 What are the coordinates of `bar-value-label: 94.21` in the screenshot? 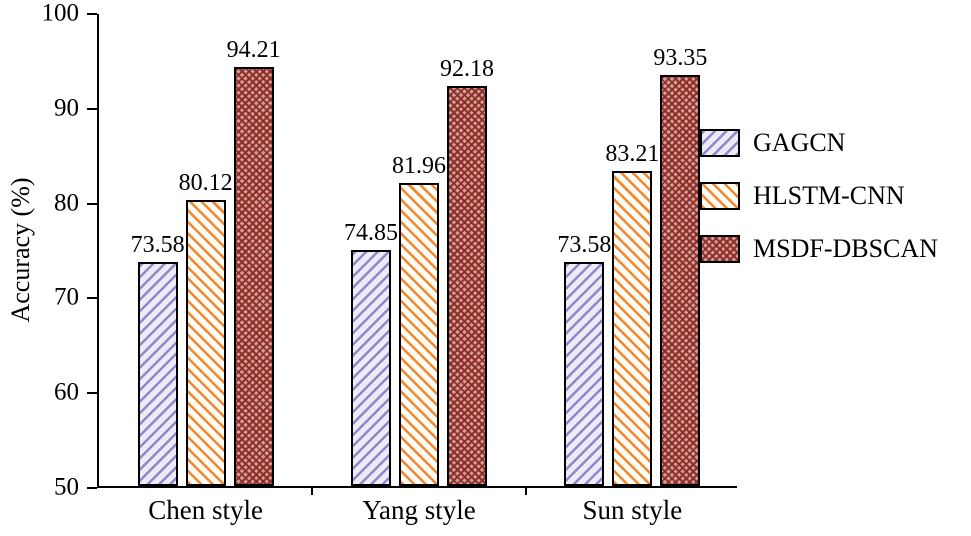 It's located at (253, 49).